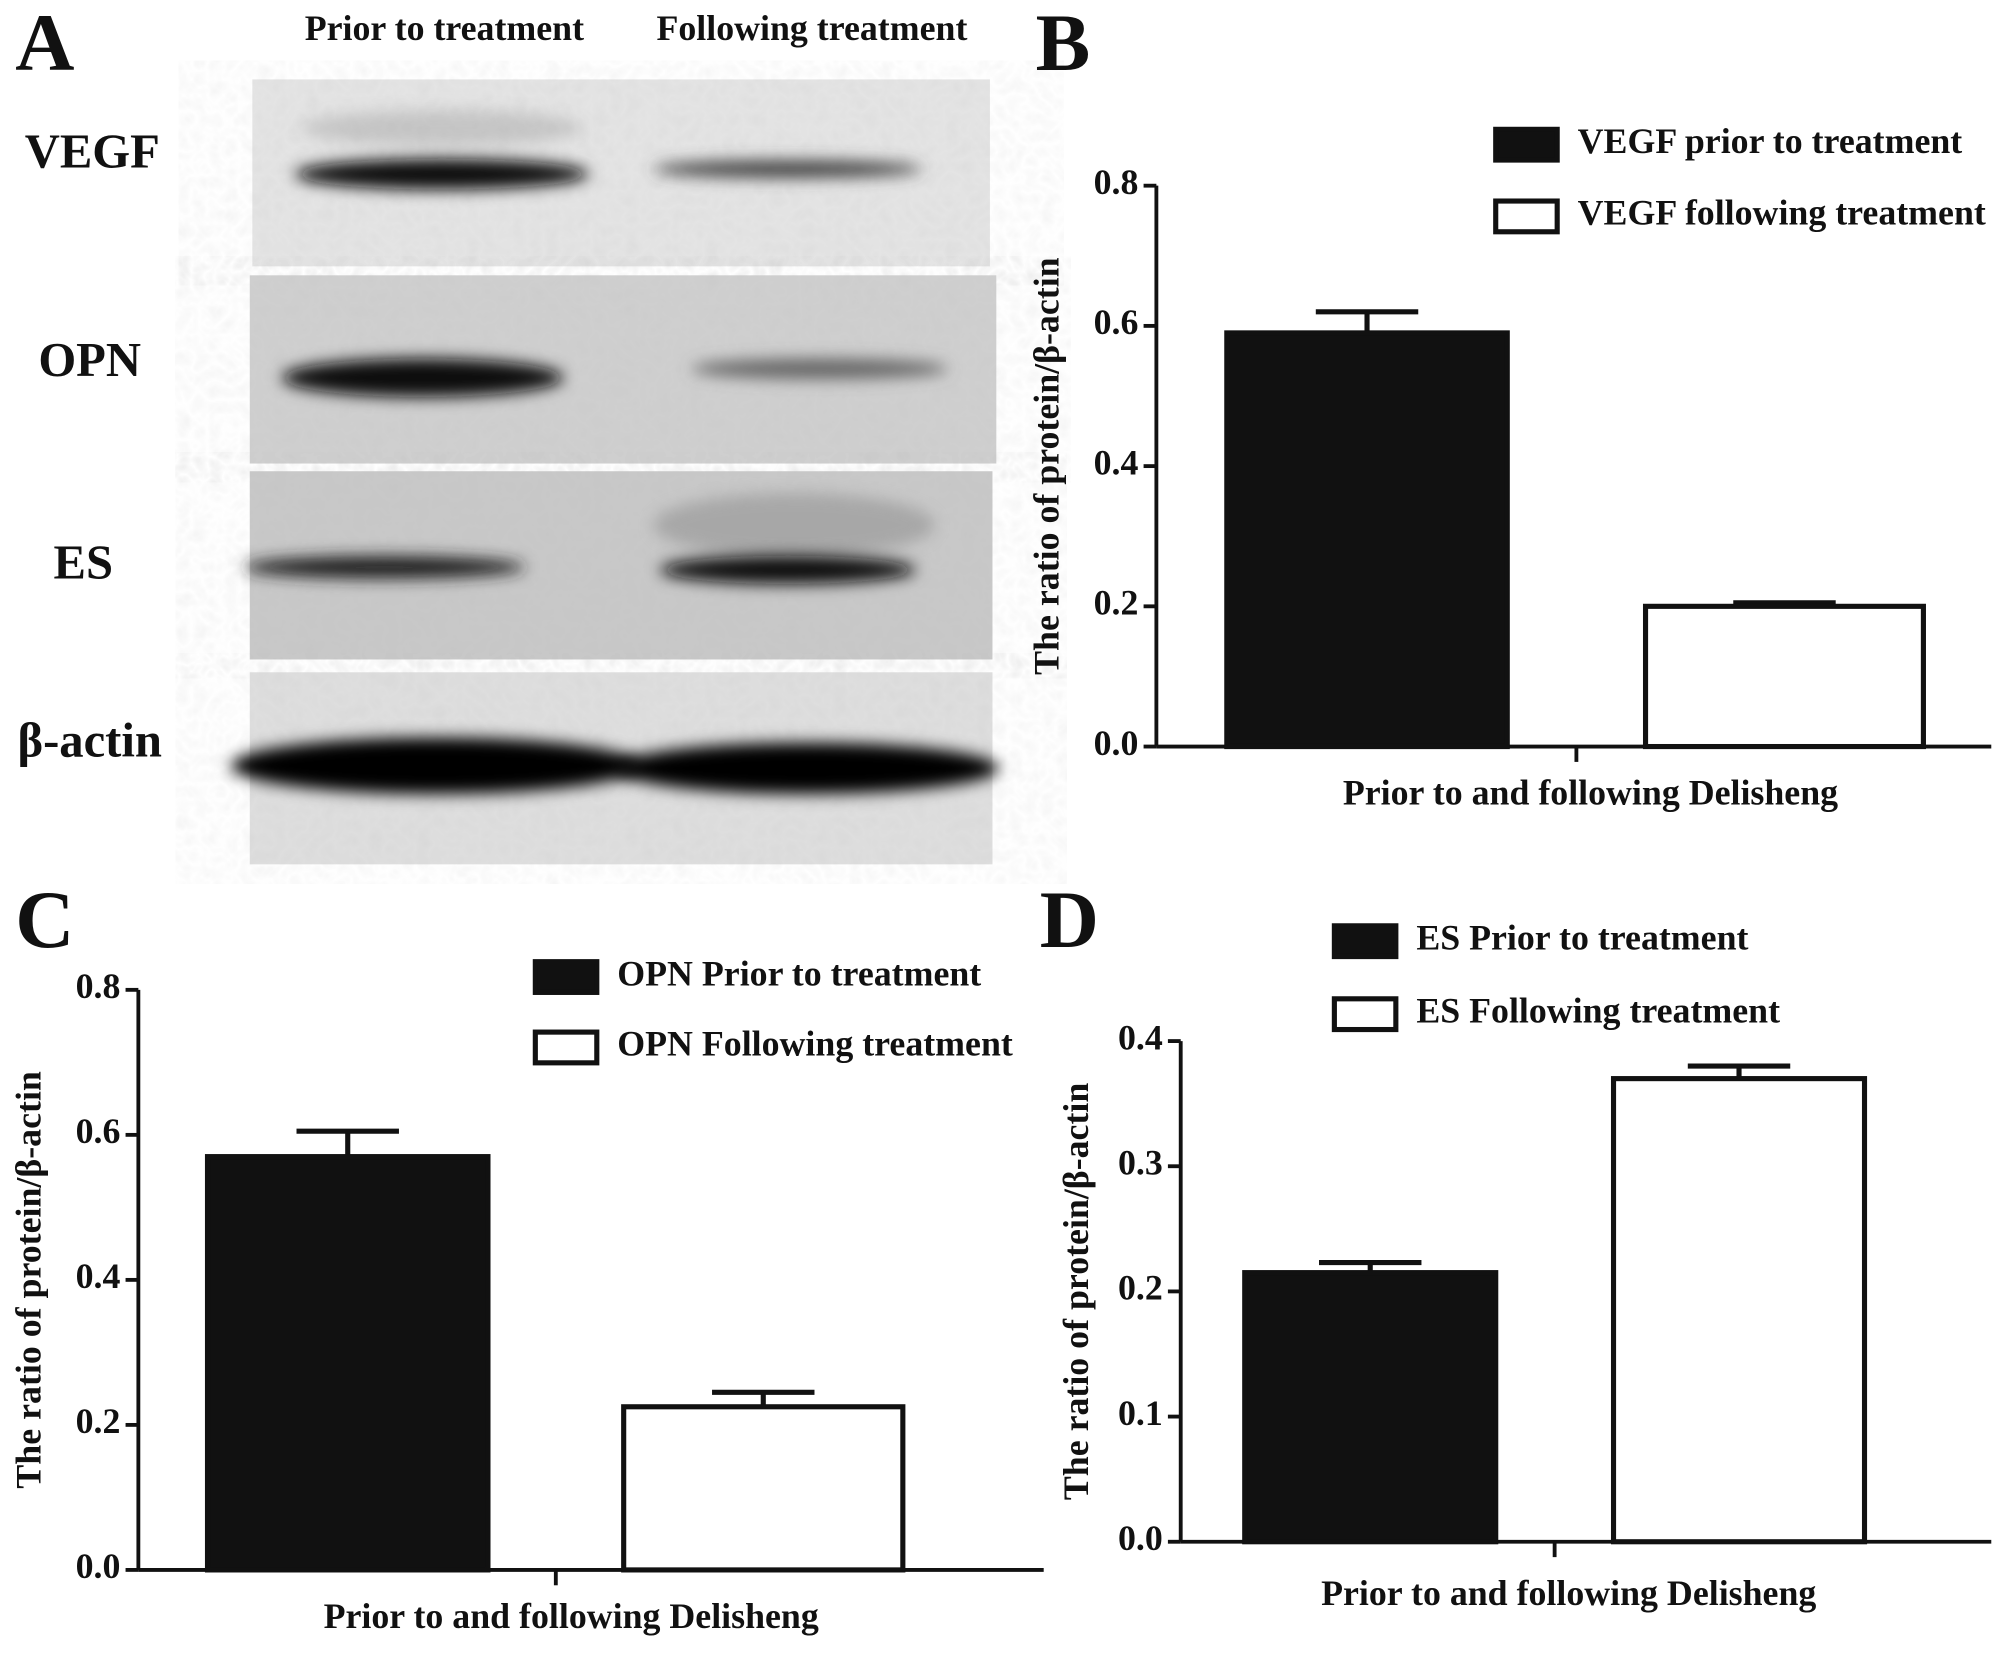 Image resolution: width=2008 pixels, height=1657 pixels. I want to click on column-label: Prior to treatment, so click(444, 28).